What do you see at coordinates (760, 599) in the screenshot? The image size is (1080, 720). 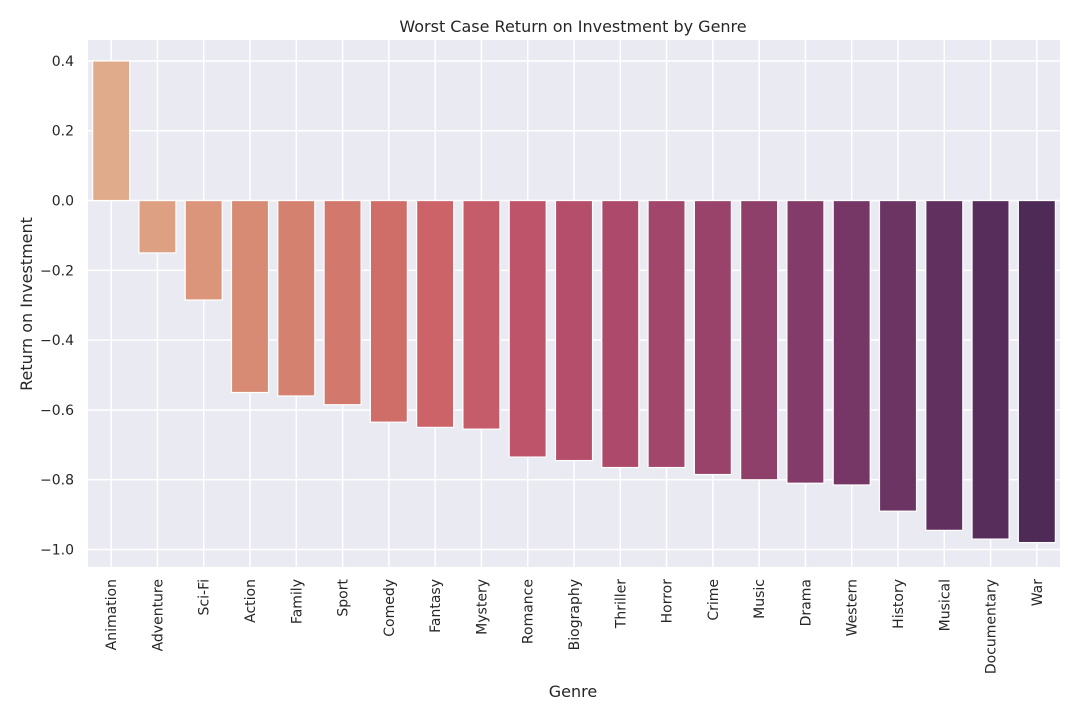 I see `x-tick-label: Music` at bounding box center [760, 599].